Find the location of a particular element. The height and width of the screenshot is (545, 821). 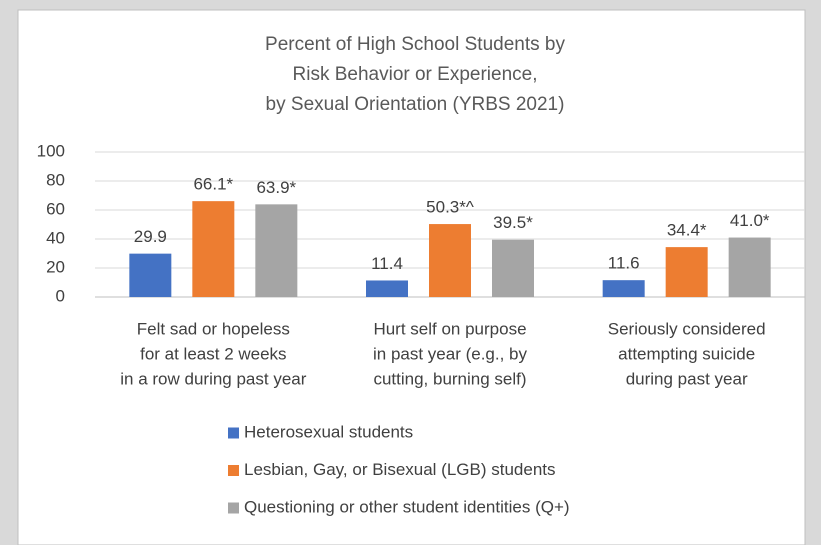

chart-title: by Sexual Orientation (YRBS 2021) is located at coordinates (415, 104).